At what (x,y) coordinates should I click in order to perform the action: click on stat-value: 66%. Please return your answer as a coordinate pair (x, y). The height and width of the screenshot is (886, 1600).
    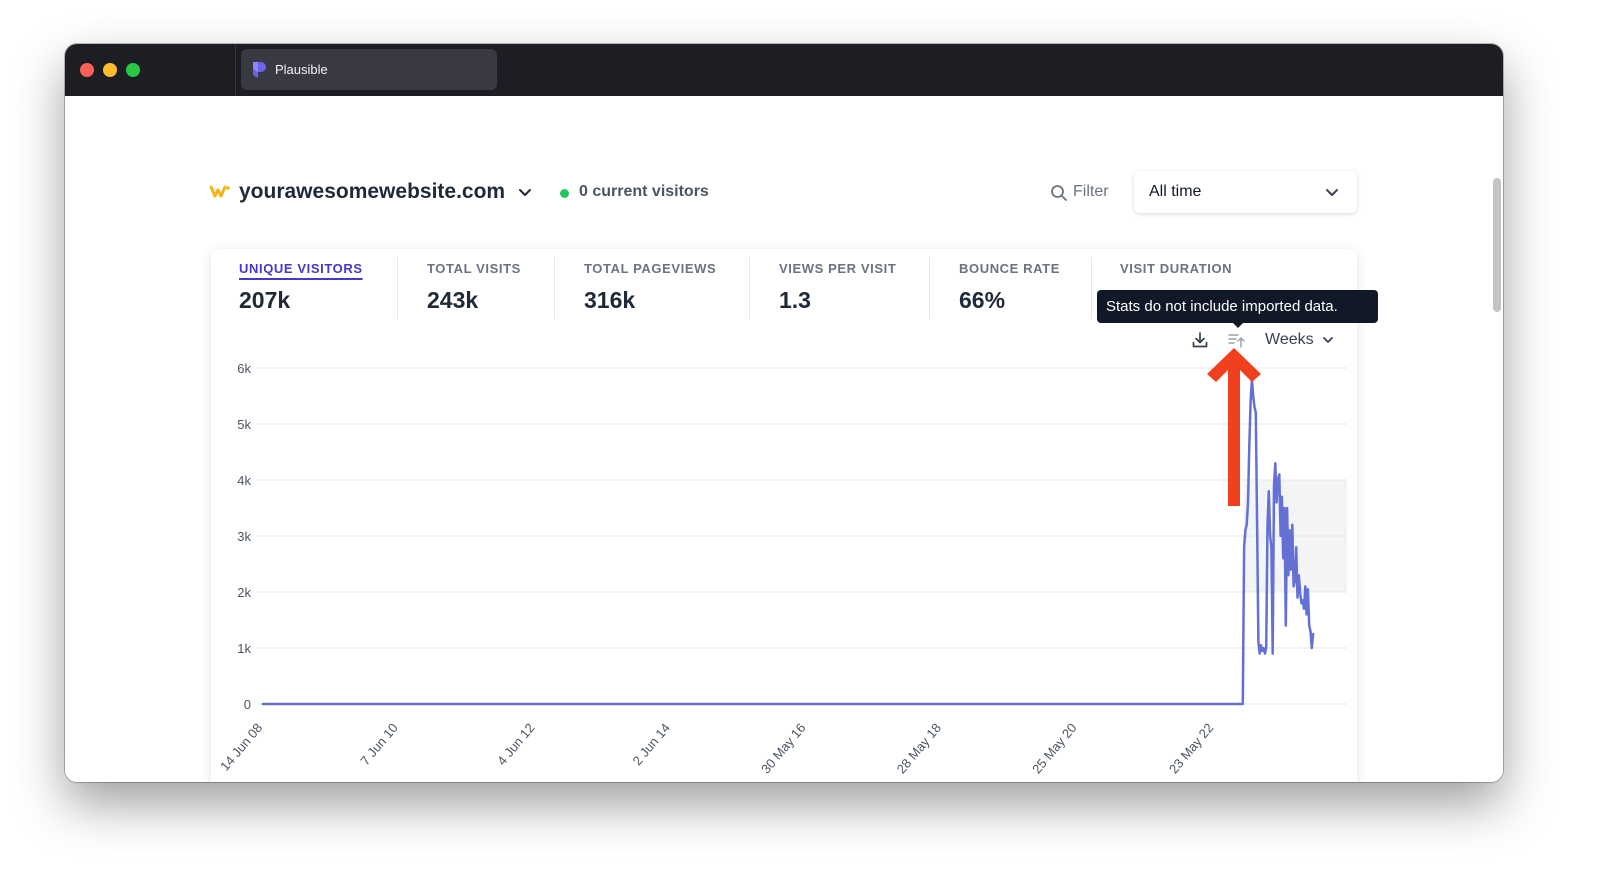
    Looking at the image, I should click on (982, 300).